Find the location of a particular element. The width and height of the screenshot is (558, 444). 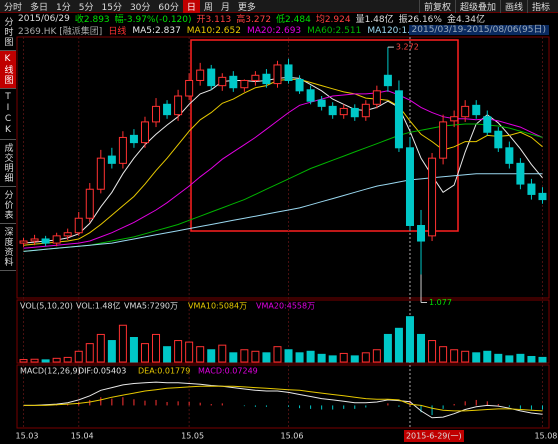

panel-title: VOL(5,10,20) is located at coordinates (46, 306).